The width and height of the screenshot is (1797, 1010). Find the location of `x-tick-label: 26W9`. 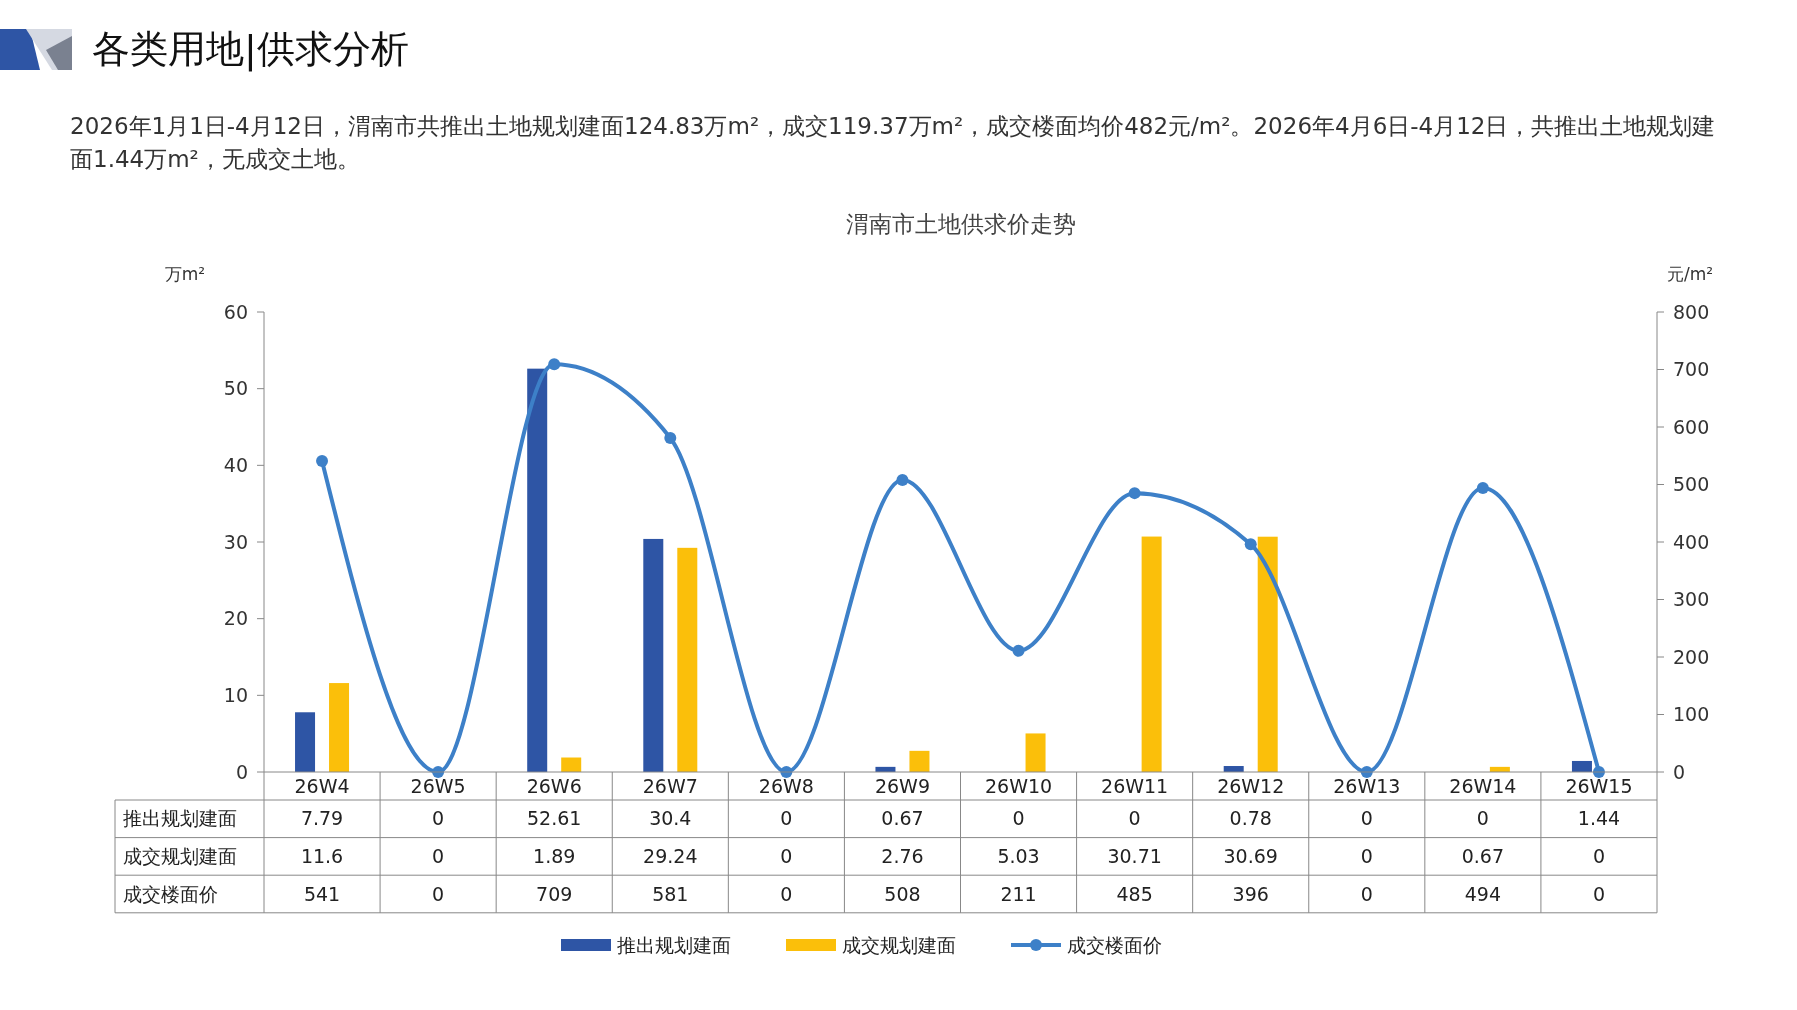

x-tick-label: 26W9 is located at coordinates (902, 785).